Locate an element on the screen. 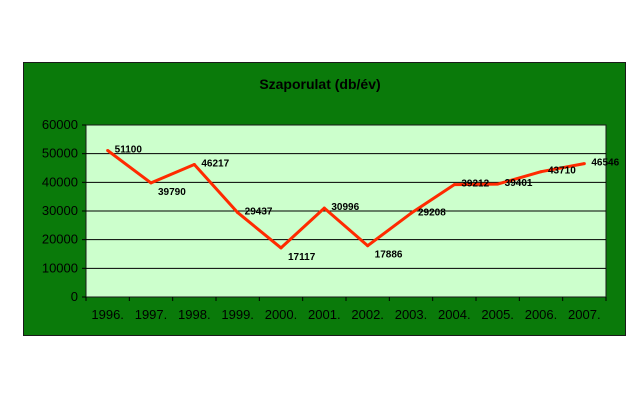  x-tick-label: 2007. is located at coordinates (584, 314).